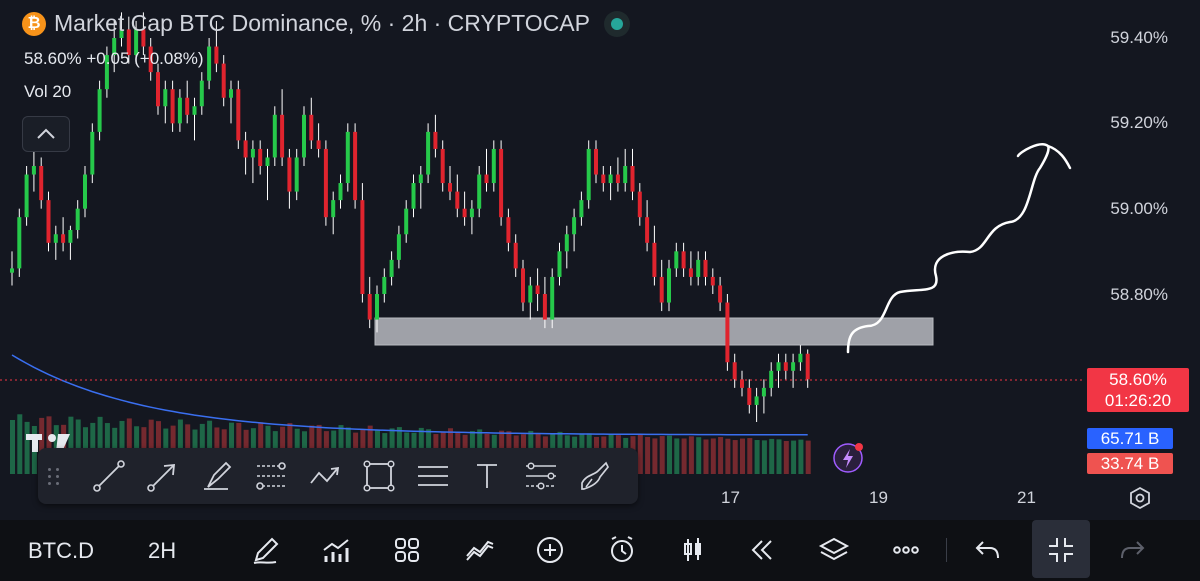 Image resolution: width=1200 pixels, height=581 pixels. I want to click on layout-button, so click(407, 550).